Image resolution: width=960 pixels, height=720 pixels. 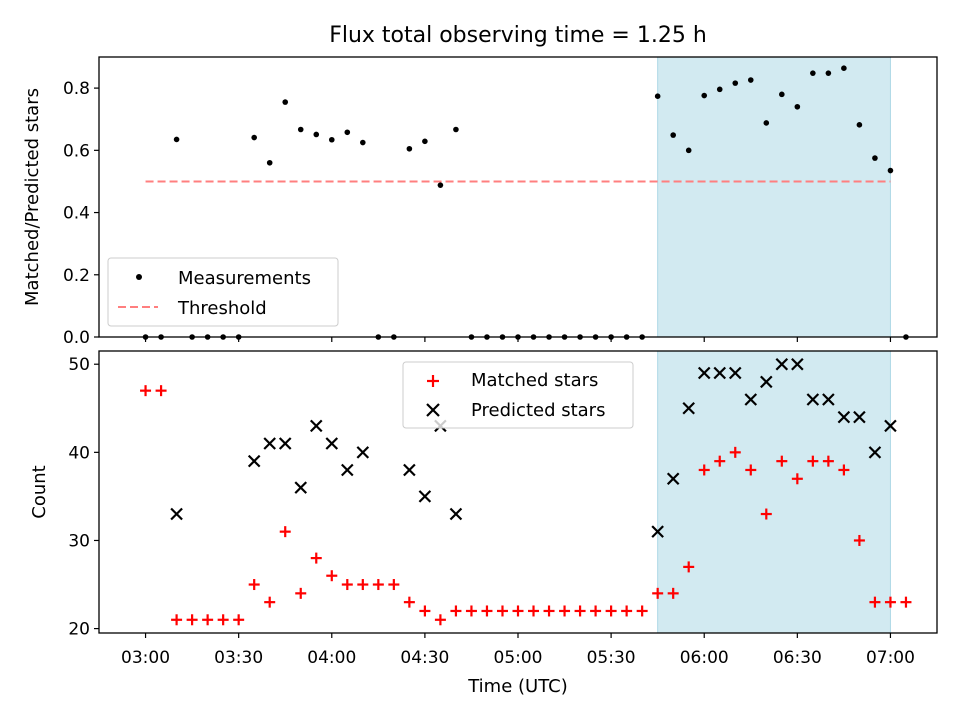 I want to click on legend-marker-matched, so click(x=433, y=381).